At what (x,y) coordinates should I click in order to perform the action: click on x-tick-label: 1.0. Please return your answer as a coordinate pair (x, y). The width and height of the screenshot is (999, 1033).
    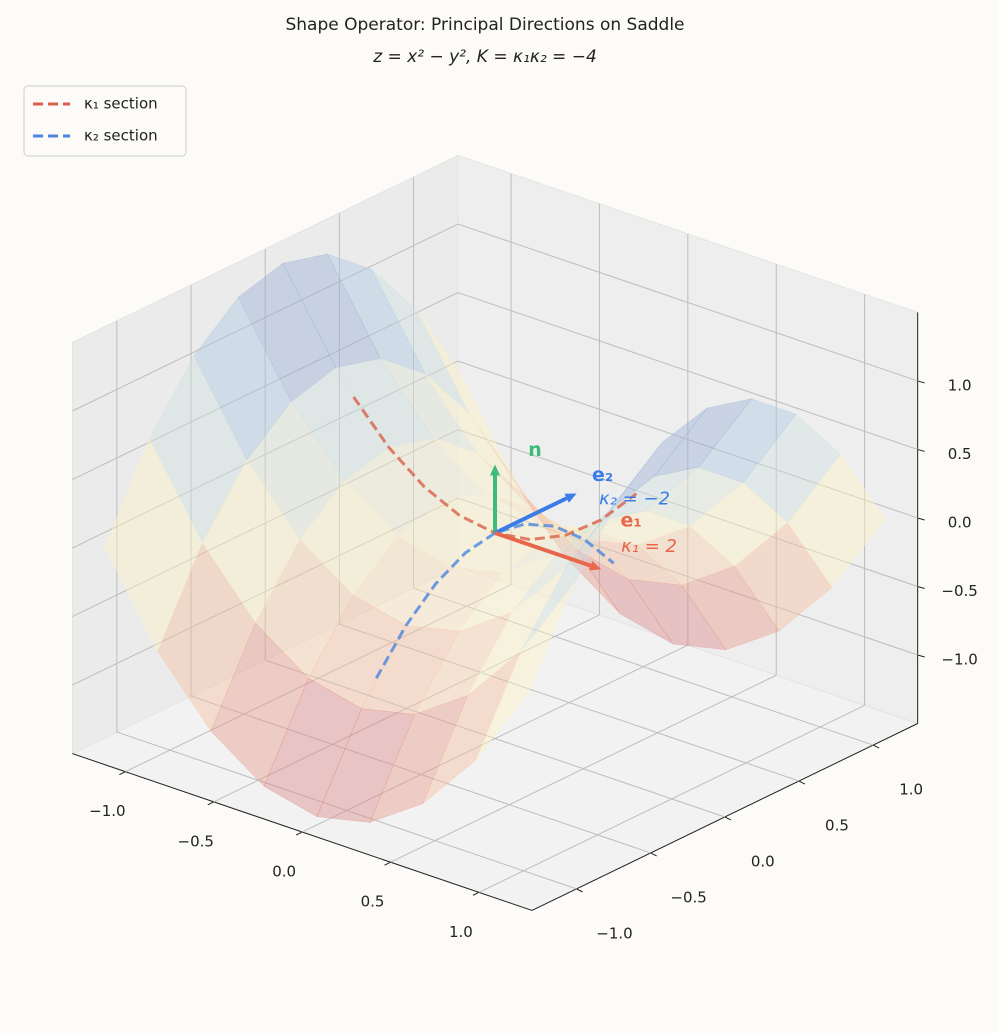
    Looking at the image, I should click on (461, 932).